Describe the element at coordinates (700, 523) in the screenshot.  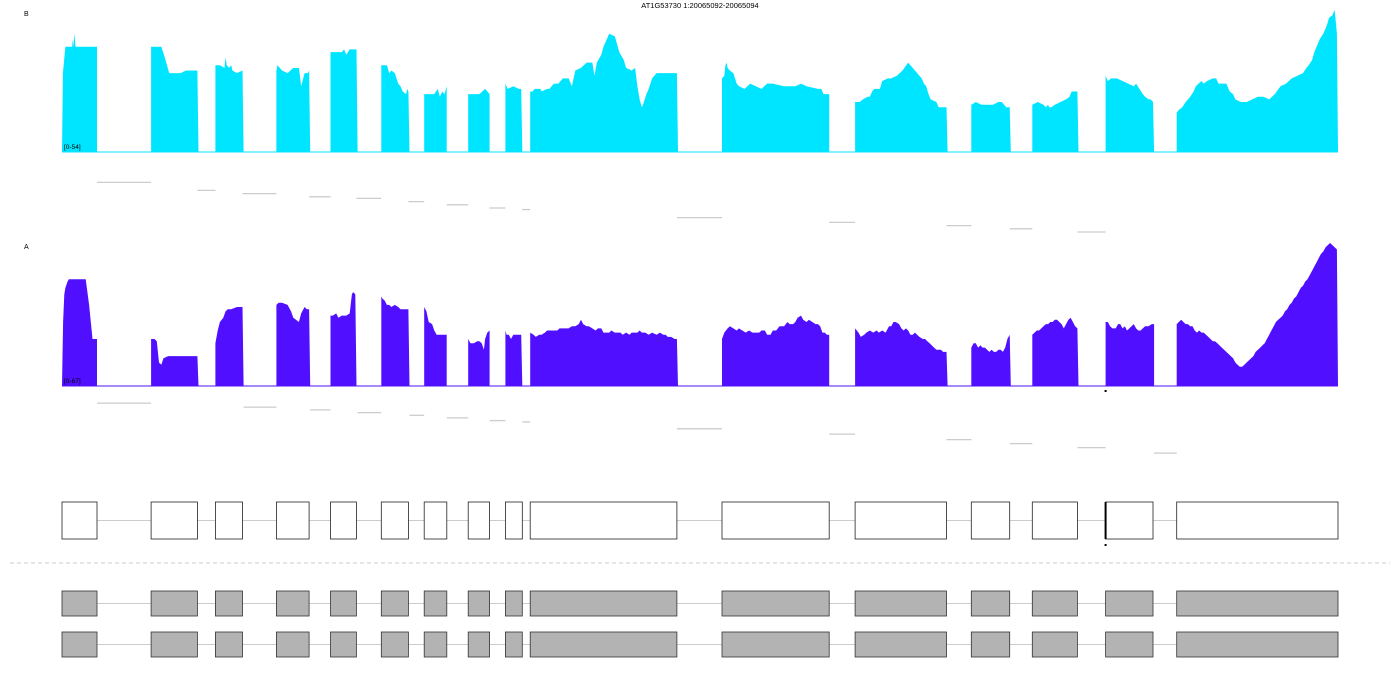
I see `exon-structure` at that location.